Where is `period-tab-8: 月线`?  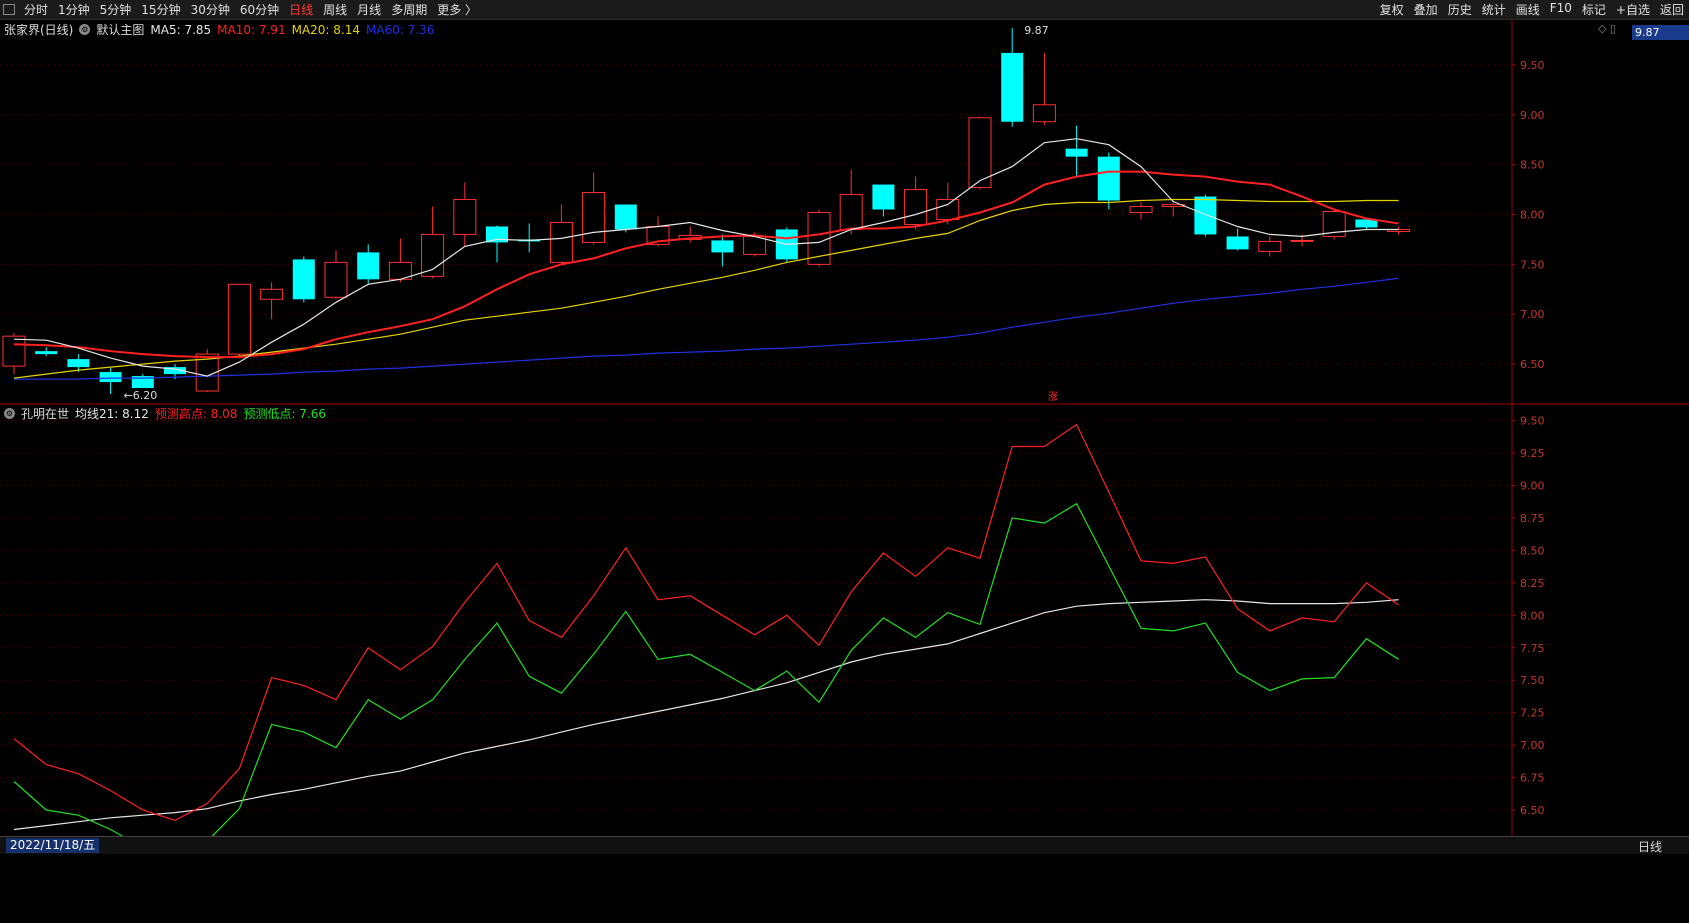
period-tab-8: 月线 is located at coordinates (369, 10).